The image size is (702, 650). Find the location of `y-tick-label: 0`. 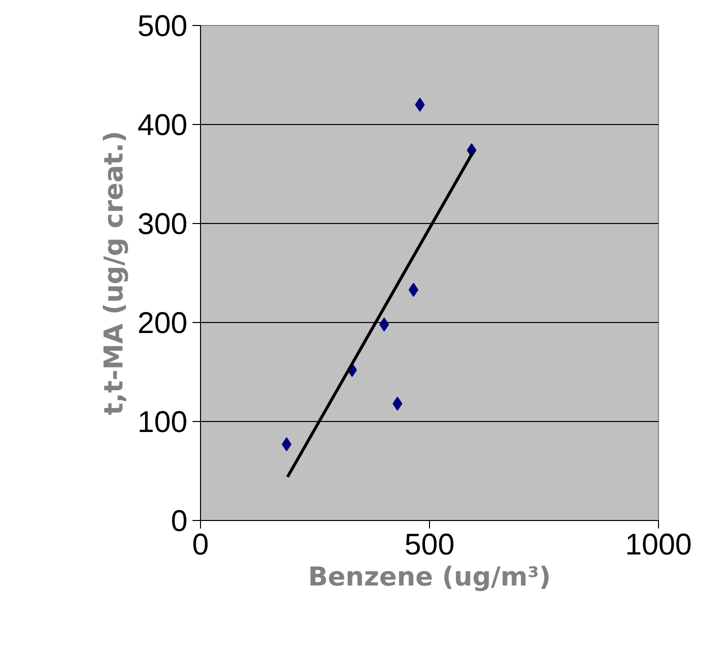

y-tick-label: 0 is located at coordinates (179, 521).